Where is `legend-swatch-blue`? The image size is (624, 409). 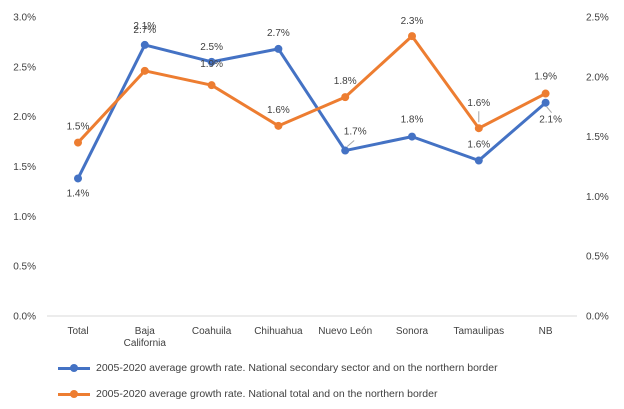 legend-swatch-blue is located at coordinates (74, 368).